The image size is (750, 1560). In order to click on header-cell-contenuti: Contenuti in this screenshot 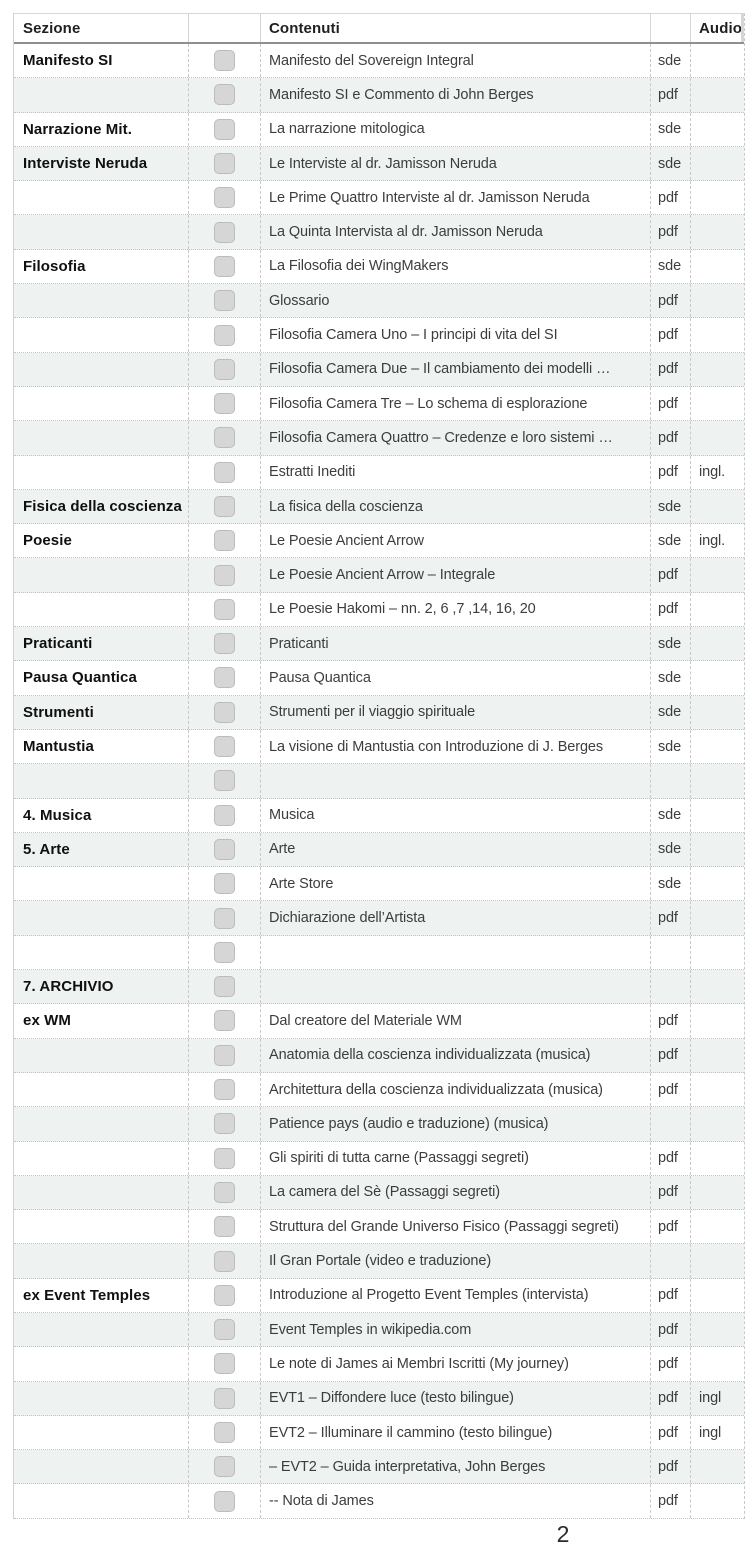, I will do `click(456, 28)`.